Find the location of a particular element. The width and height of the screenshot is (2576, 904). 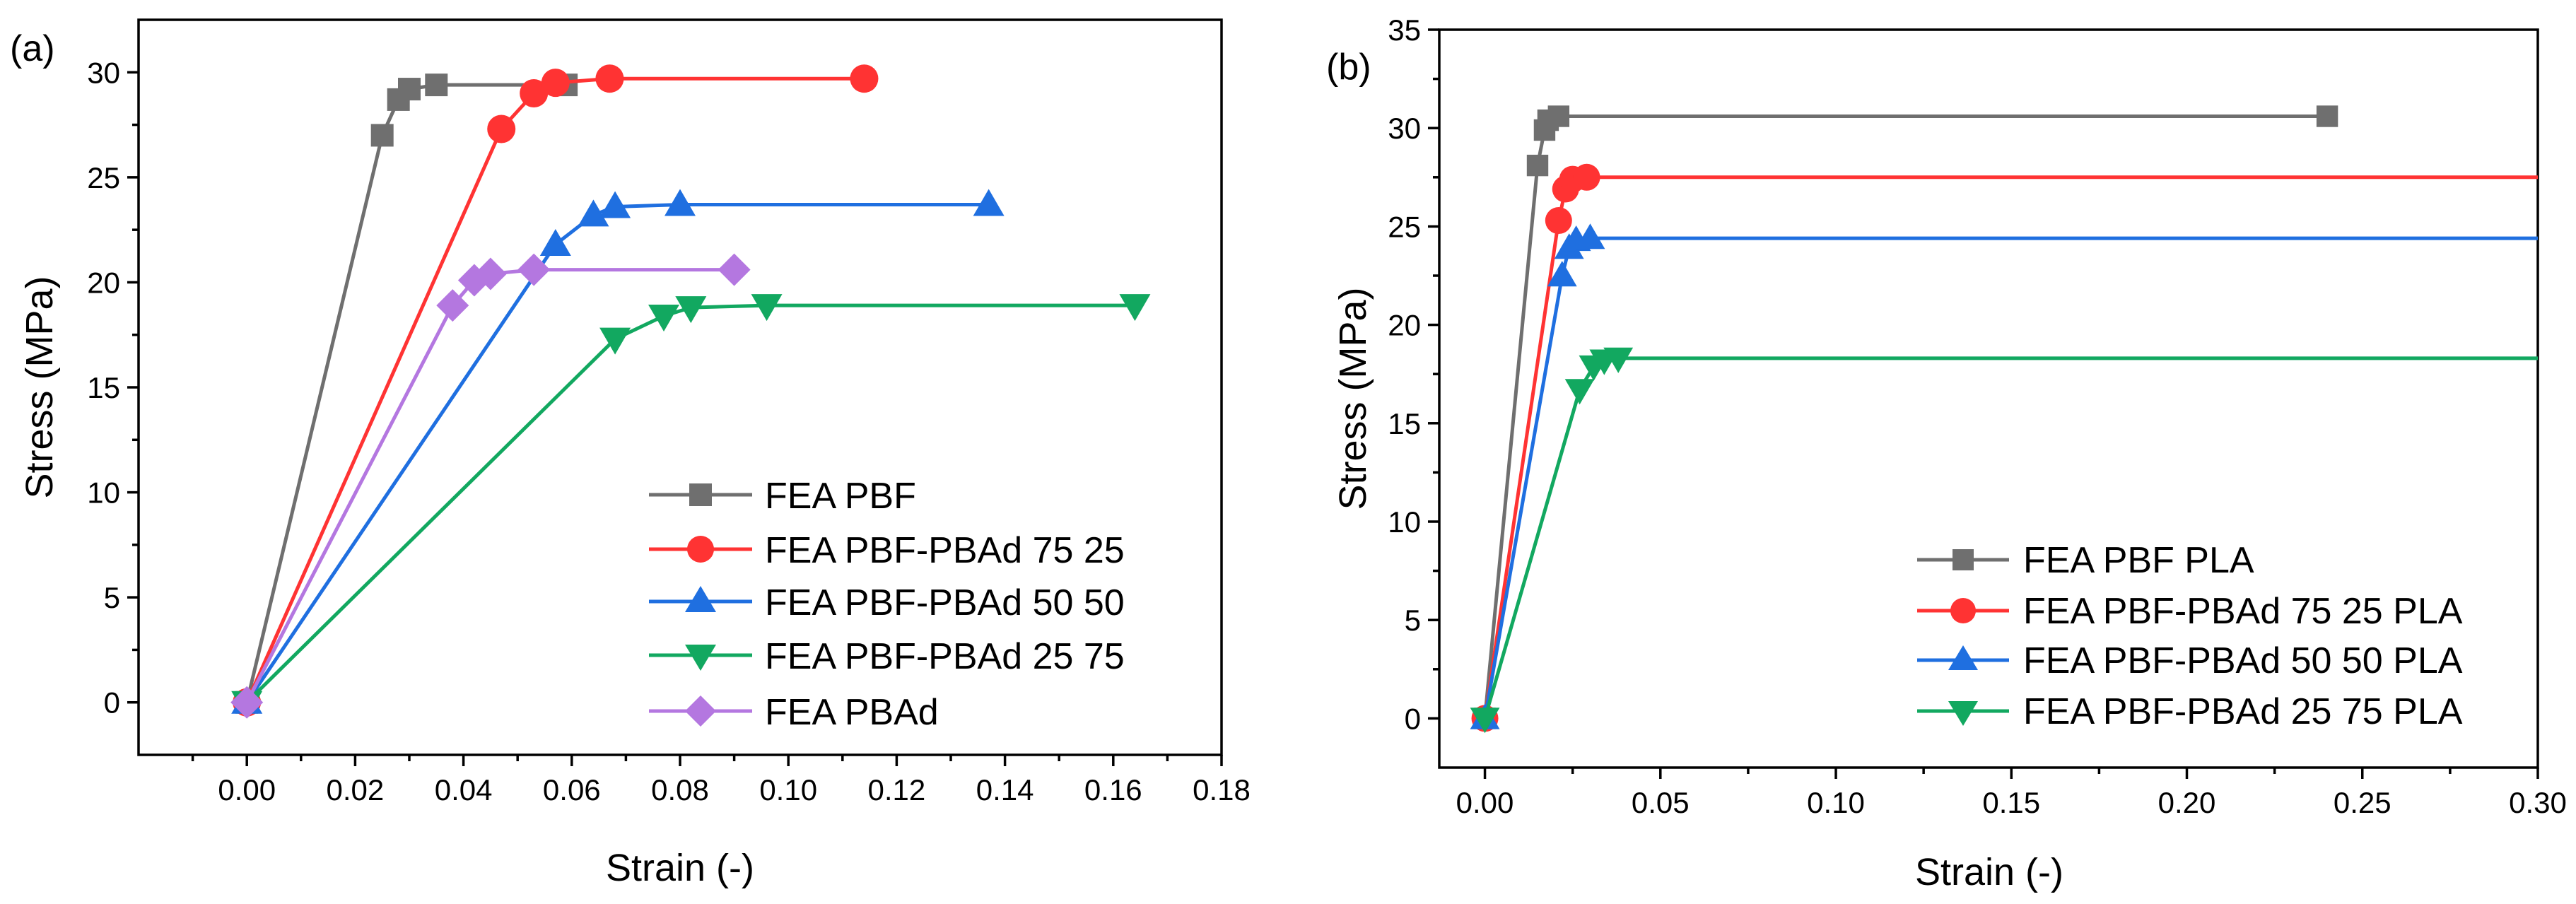

x-tick-label: 0.06 is located at coordinates (572, 789).